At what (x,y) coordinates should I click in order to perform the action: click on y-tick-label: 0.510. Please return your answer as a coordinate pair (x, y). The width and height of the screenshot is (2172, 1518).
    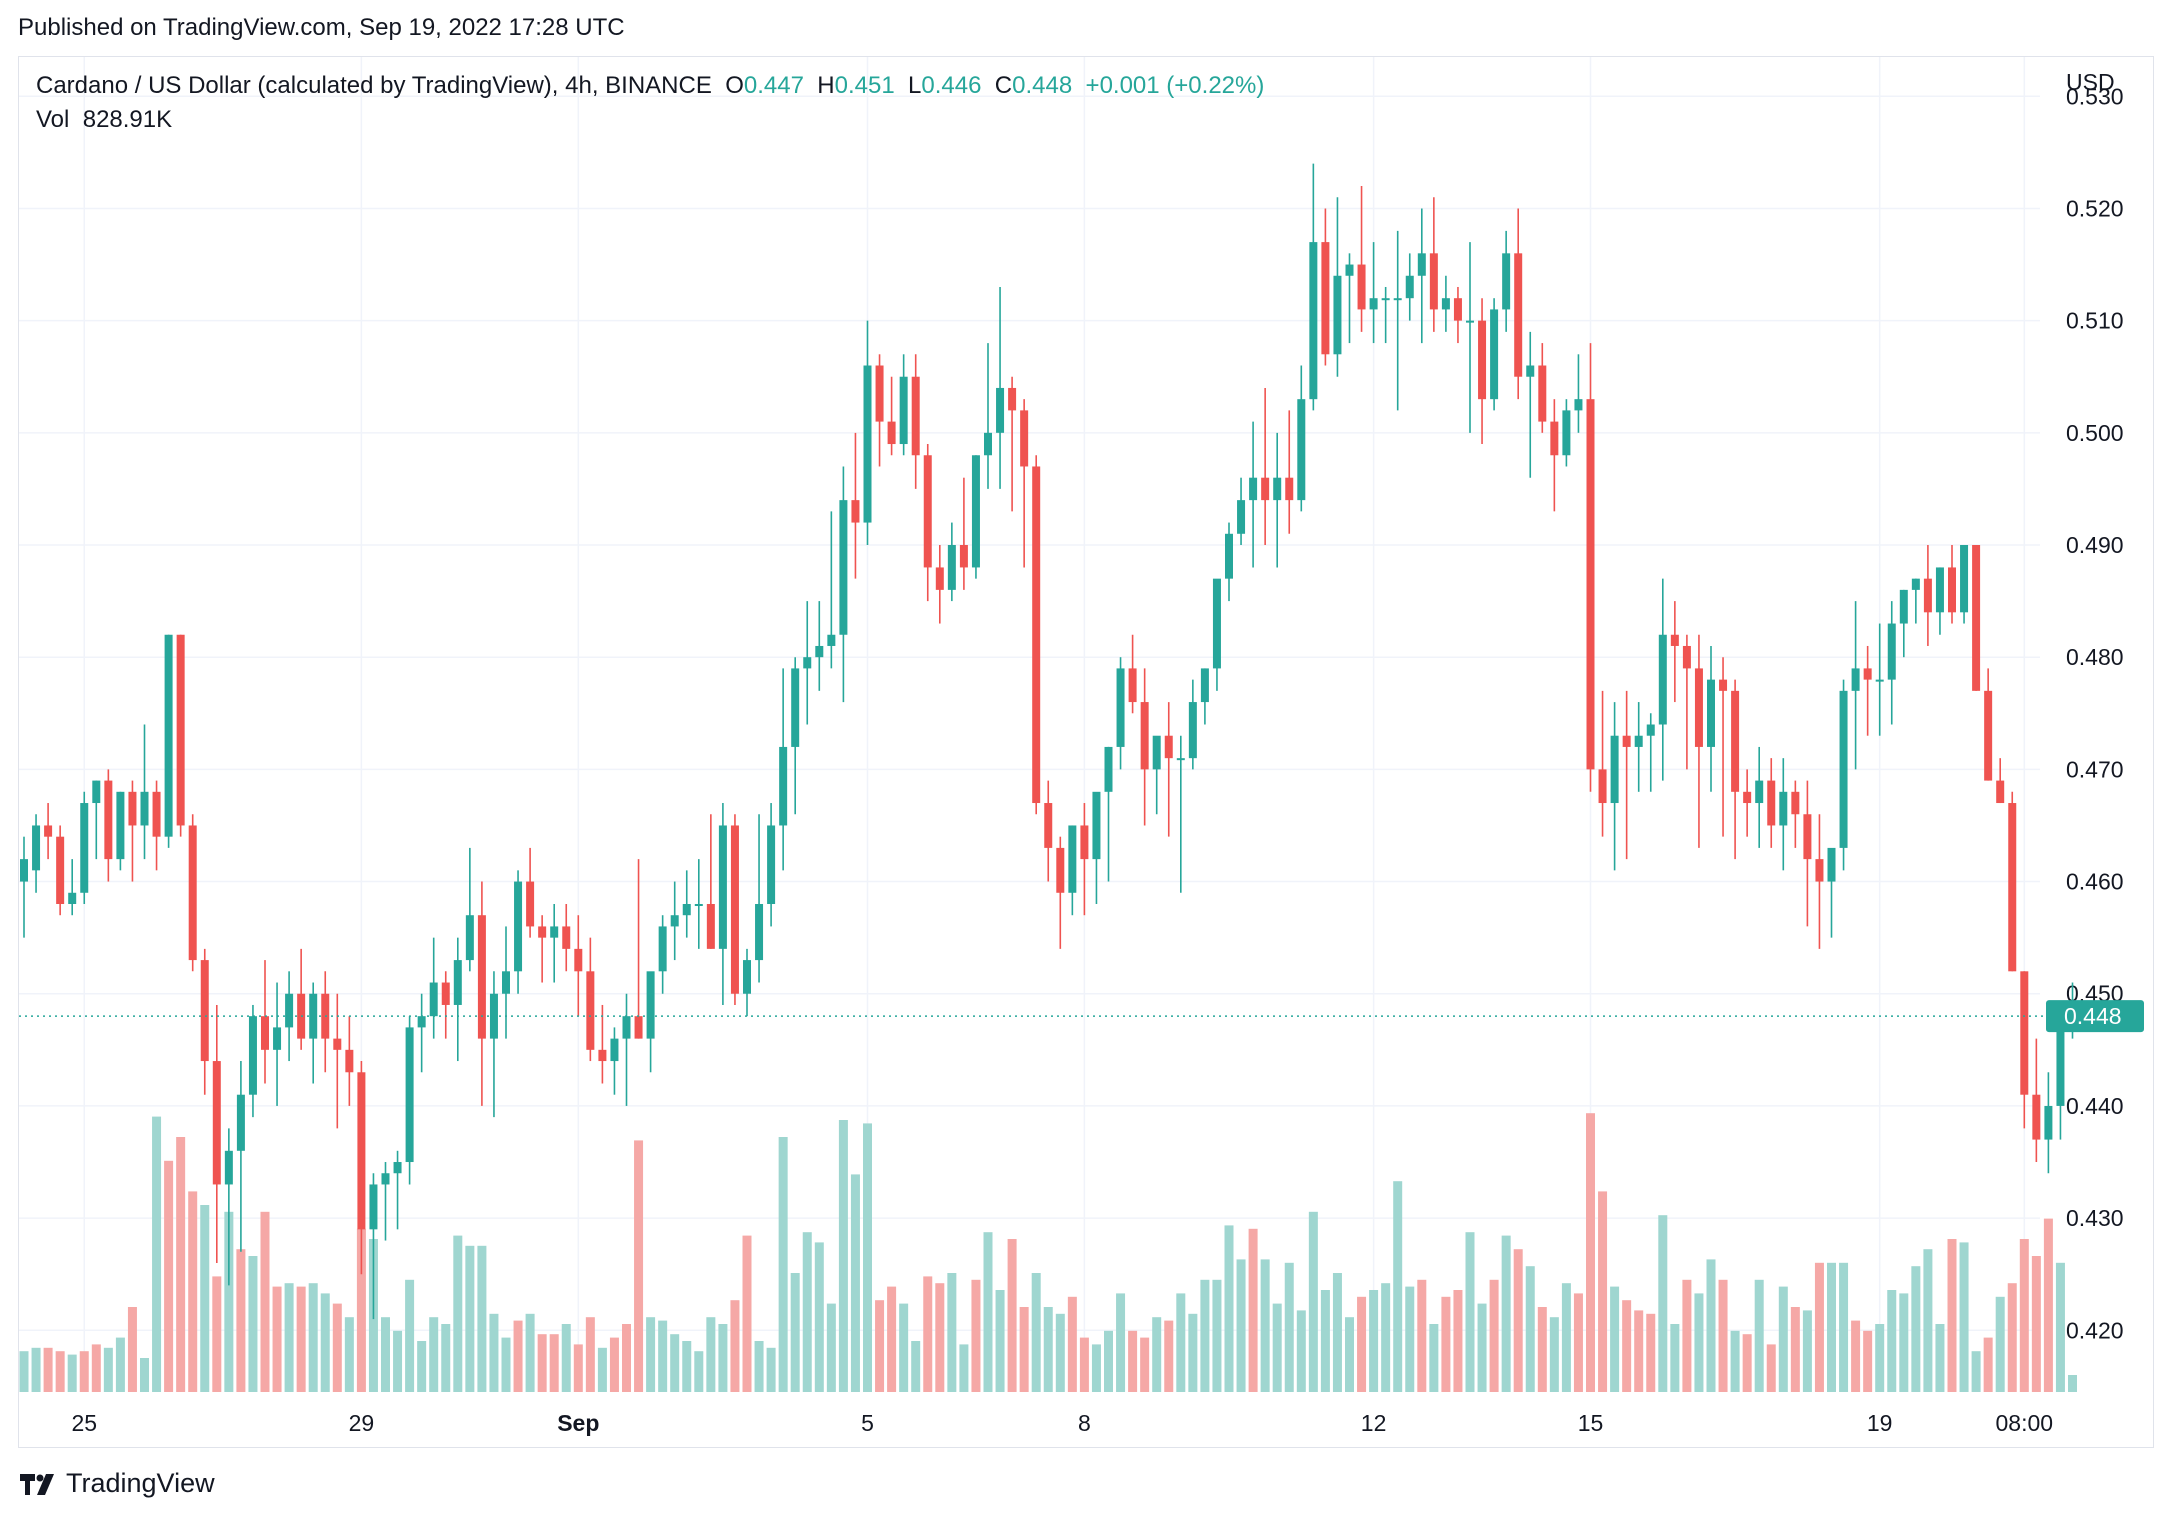
    Looking at the image, I should click on (2095, 321).